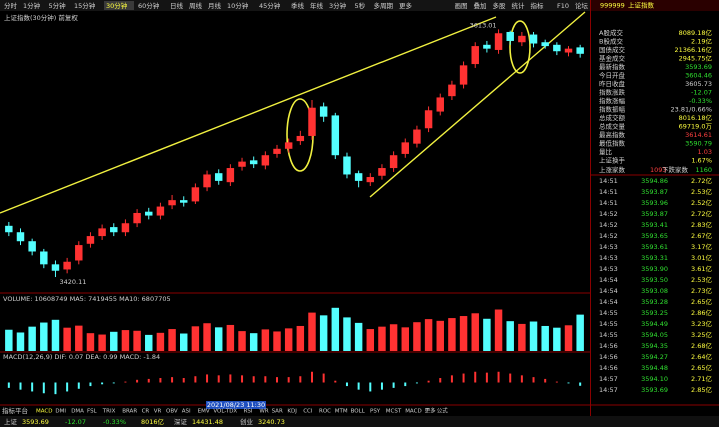 This screenshot has width=719, height=427. Describe the element at coordinates (360, 5) in the screenshot. I see `period-tab: 5秒` at that location.